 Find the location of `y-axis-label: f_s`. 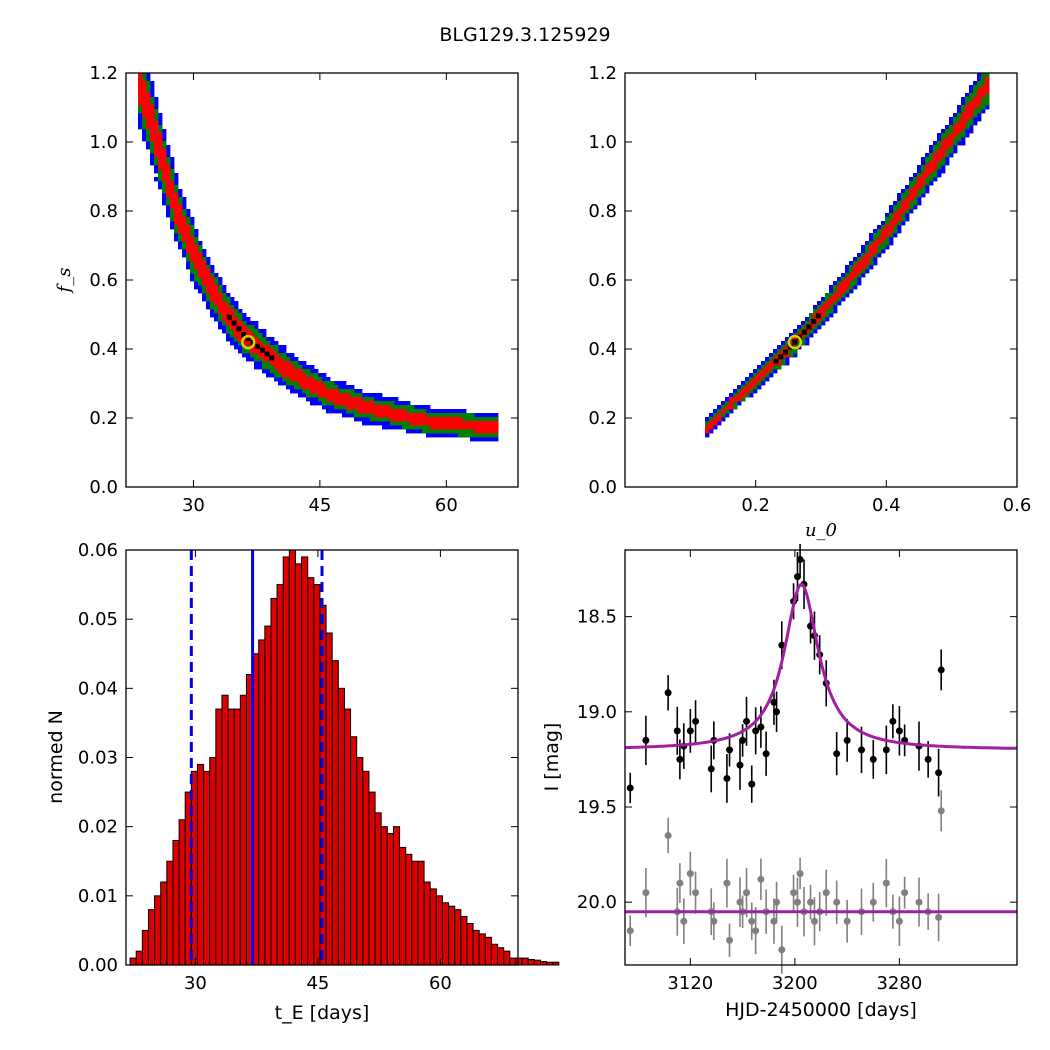

y-axis-label: f_s is located at coordinates (64, 281).